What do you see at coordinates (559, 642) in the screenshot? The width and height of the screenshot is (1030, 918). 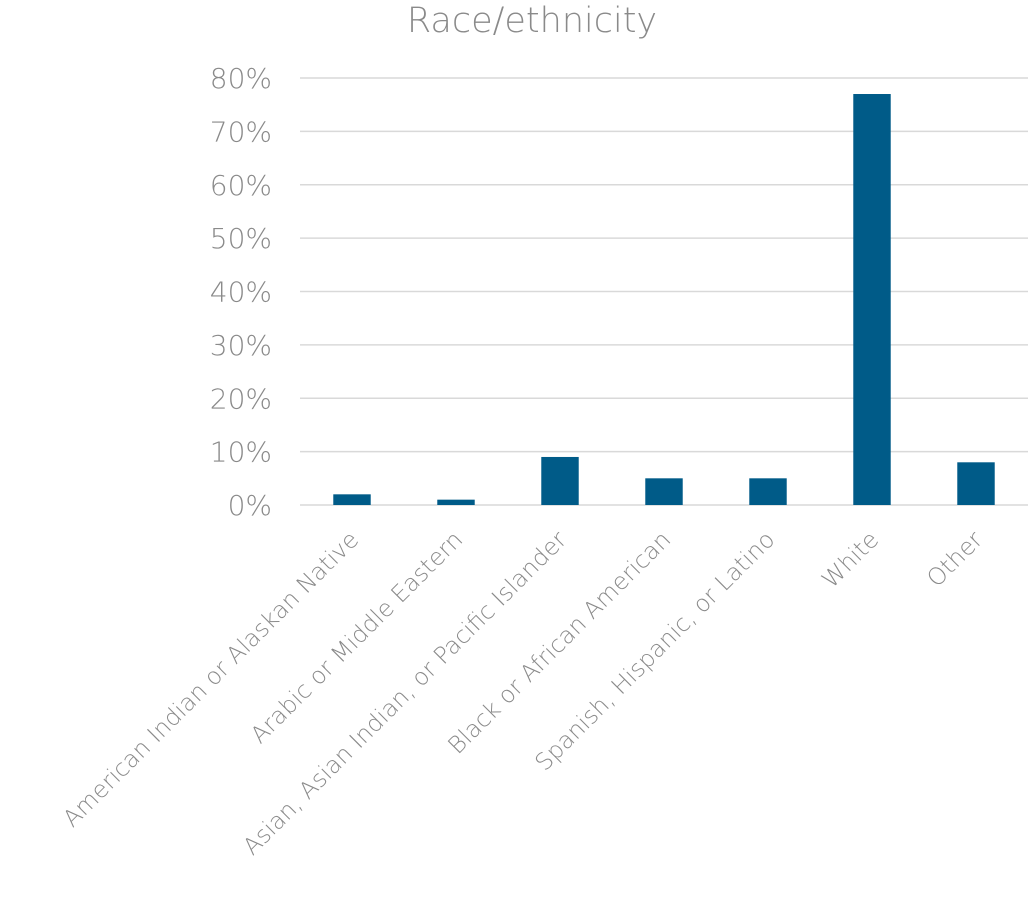 I see `x-category-label: Black or African American` at bounding box center [559, 642].